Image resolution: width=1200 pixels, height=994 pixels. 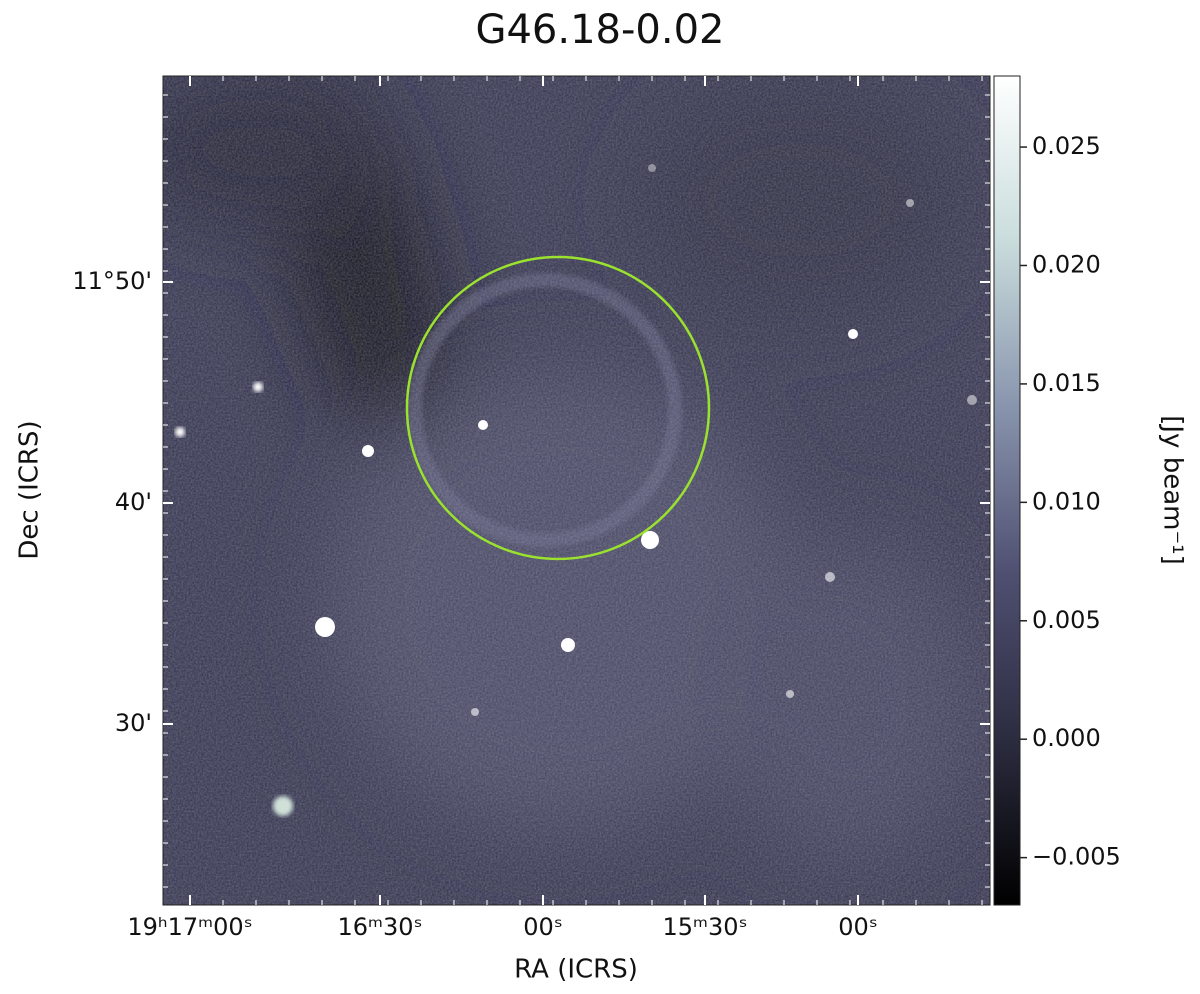 What do you see at coordinates (380, 927) in the screenshot?
I see `x-tick-label: 16ᵐ30ˢ` at bounding box center [380, 927].